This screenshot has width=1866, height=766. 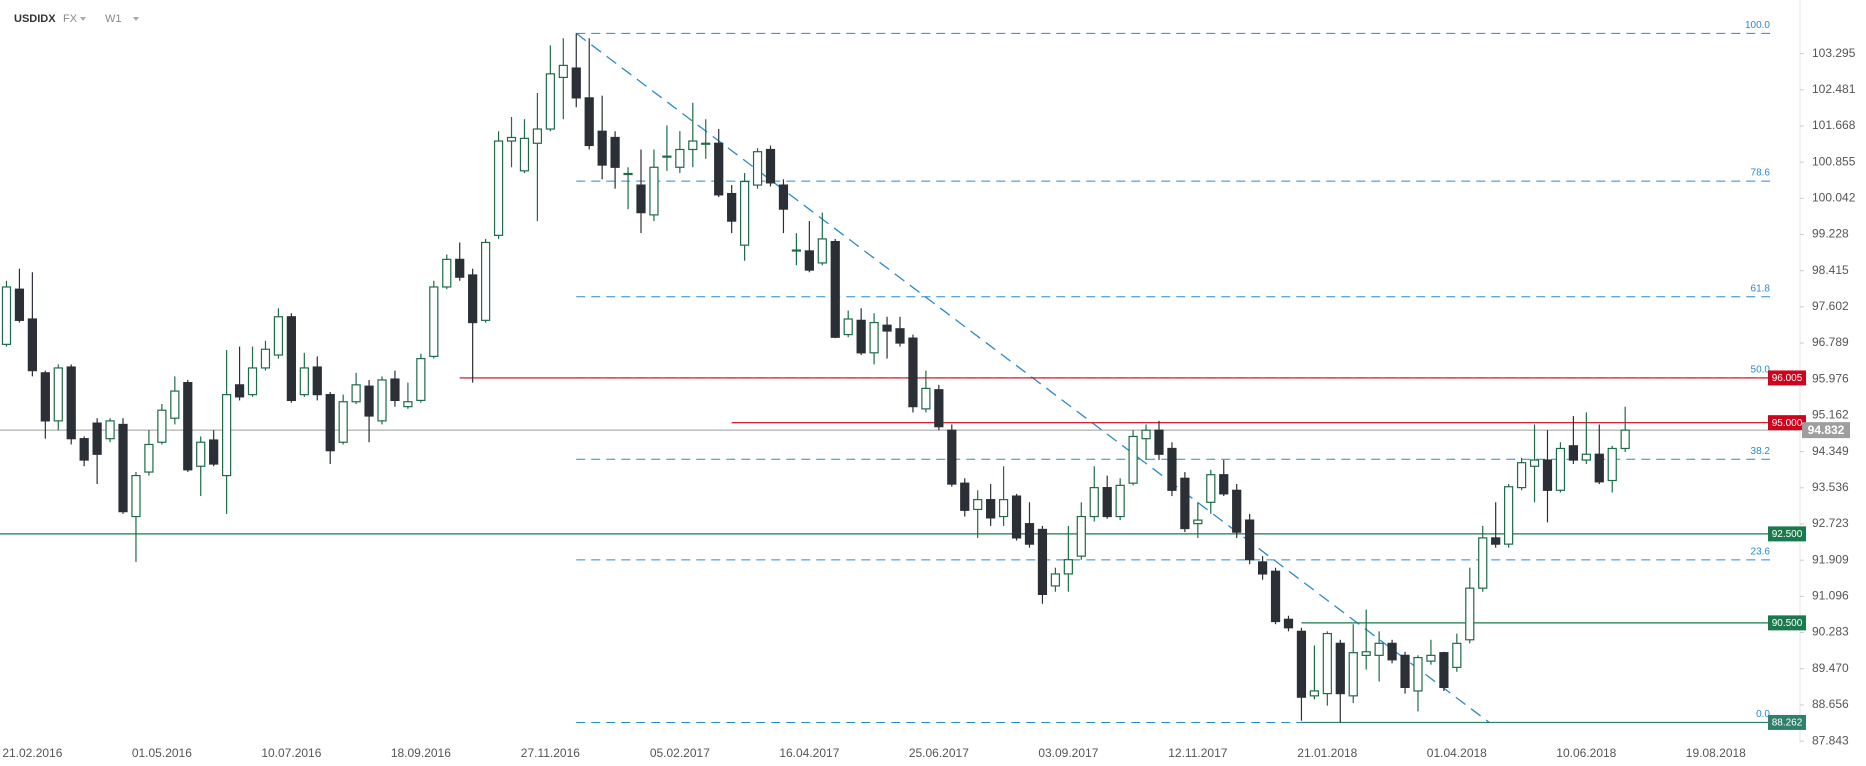 I want to click on price-level-badge-text: 92.500, so click(x=1787, y=534).